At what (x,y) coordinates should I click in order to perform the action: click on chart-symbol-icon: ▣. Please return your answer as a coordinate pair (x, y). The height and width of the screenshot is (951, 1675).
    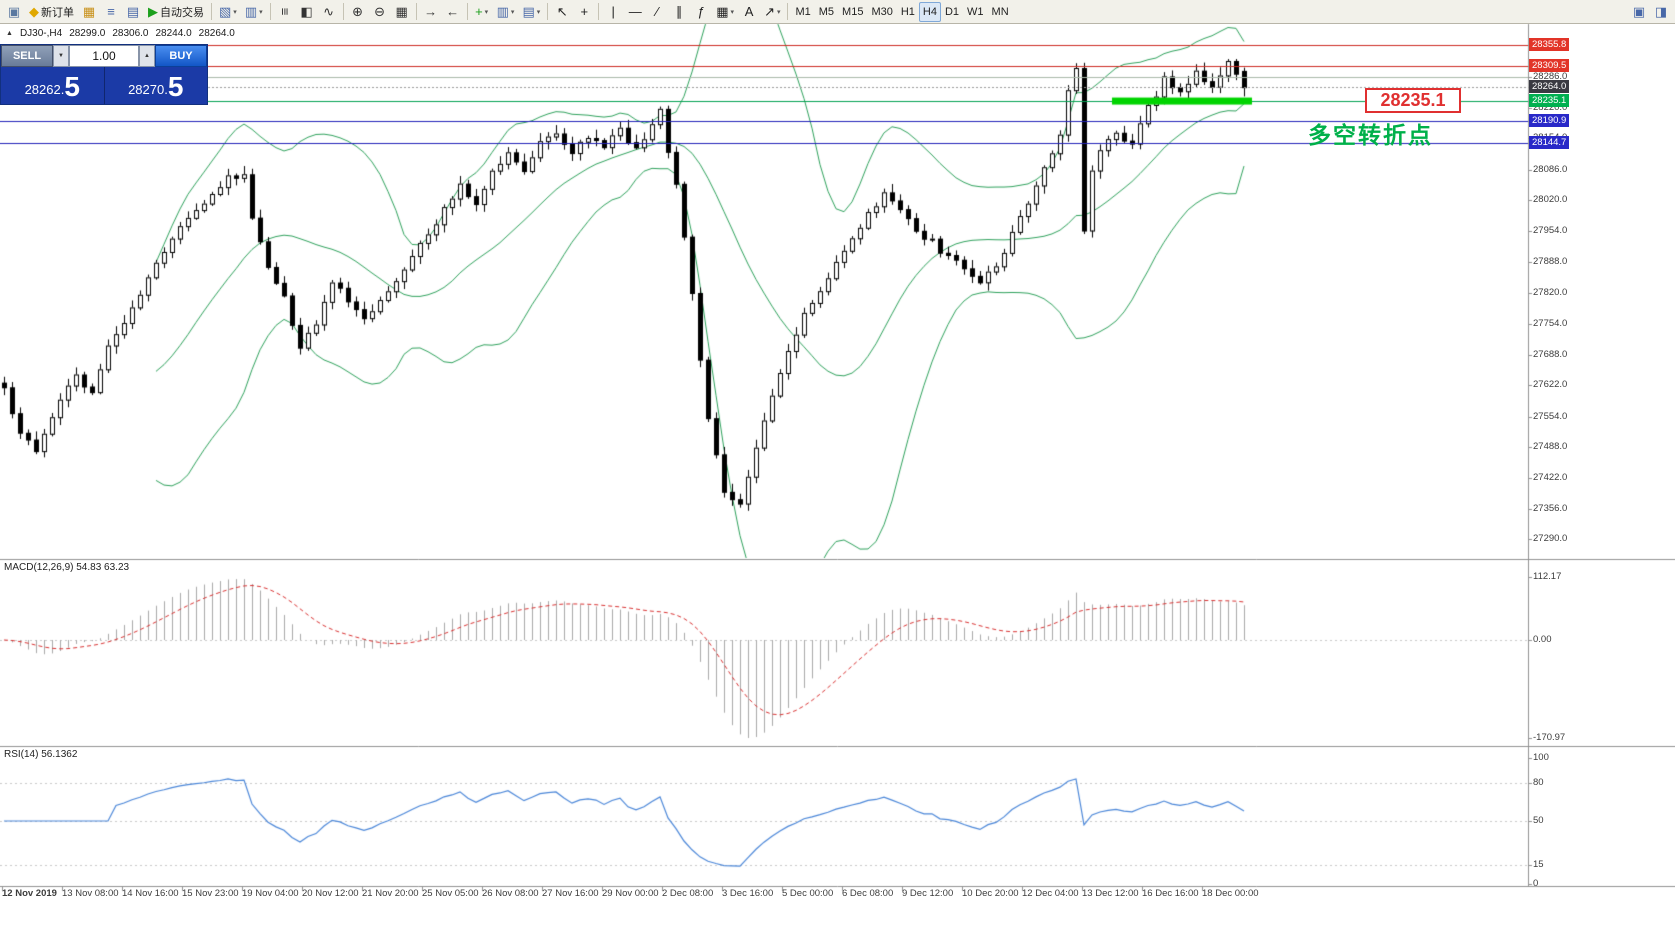
    Looking at the image, I should click on (14, 11).